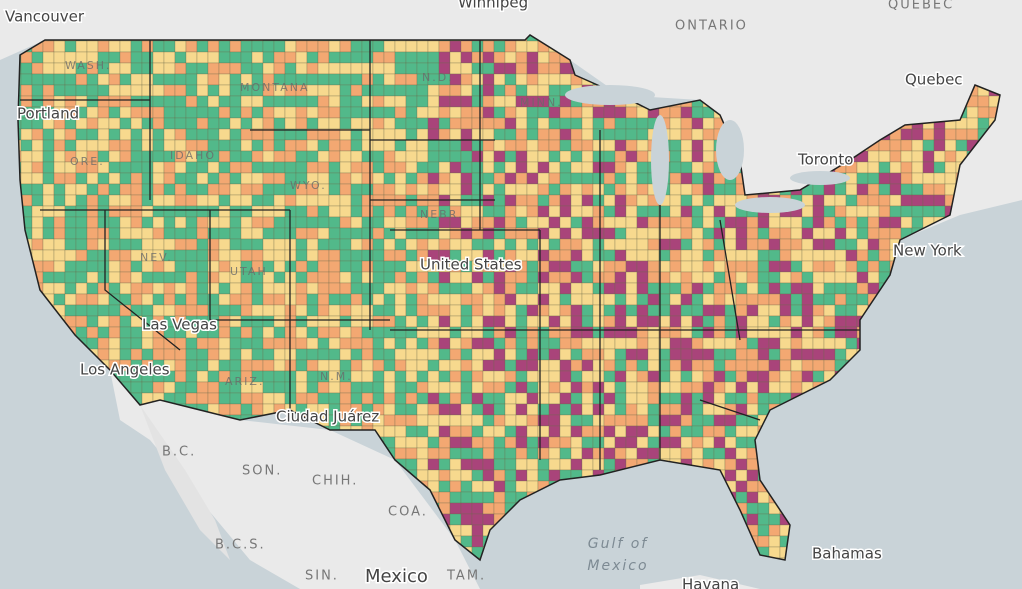 This screenshot has height=589, width=1022. Describe the element at coordinates (408, 512) in the screenshot. I see `region-label: COA.` at that location.